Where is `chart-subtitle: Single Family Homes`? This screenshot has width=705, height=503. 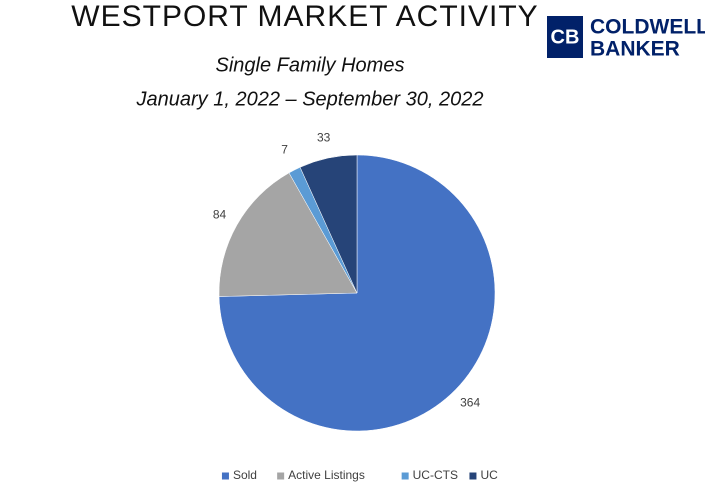 chart-subtitle: Single Family Homes is located at coordinates (310, 65).